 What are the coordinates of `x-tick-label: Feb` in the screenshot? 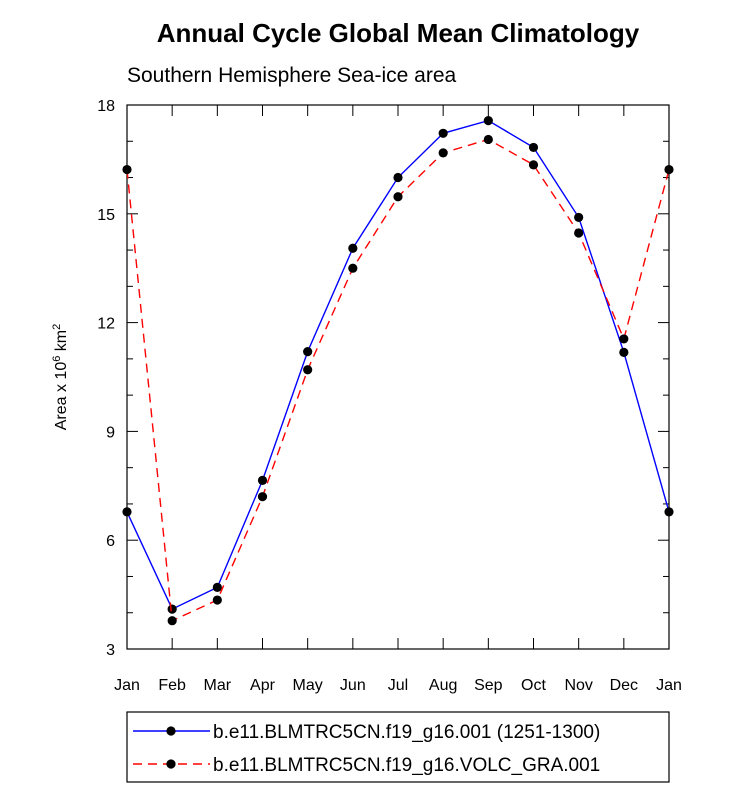 It's located at (172, 685).